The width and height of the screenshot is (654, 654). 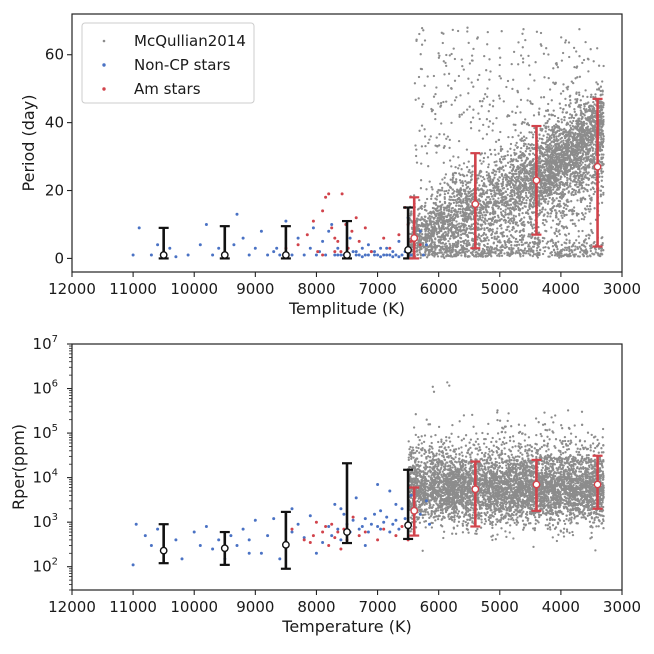 I want to click on rper-y-ticks: 10² 10³ 10⁴ 10⁵ 10⁶ 10⁷, so click(x=52, y=462).